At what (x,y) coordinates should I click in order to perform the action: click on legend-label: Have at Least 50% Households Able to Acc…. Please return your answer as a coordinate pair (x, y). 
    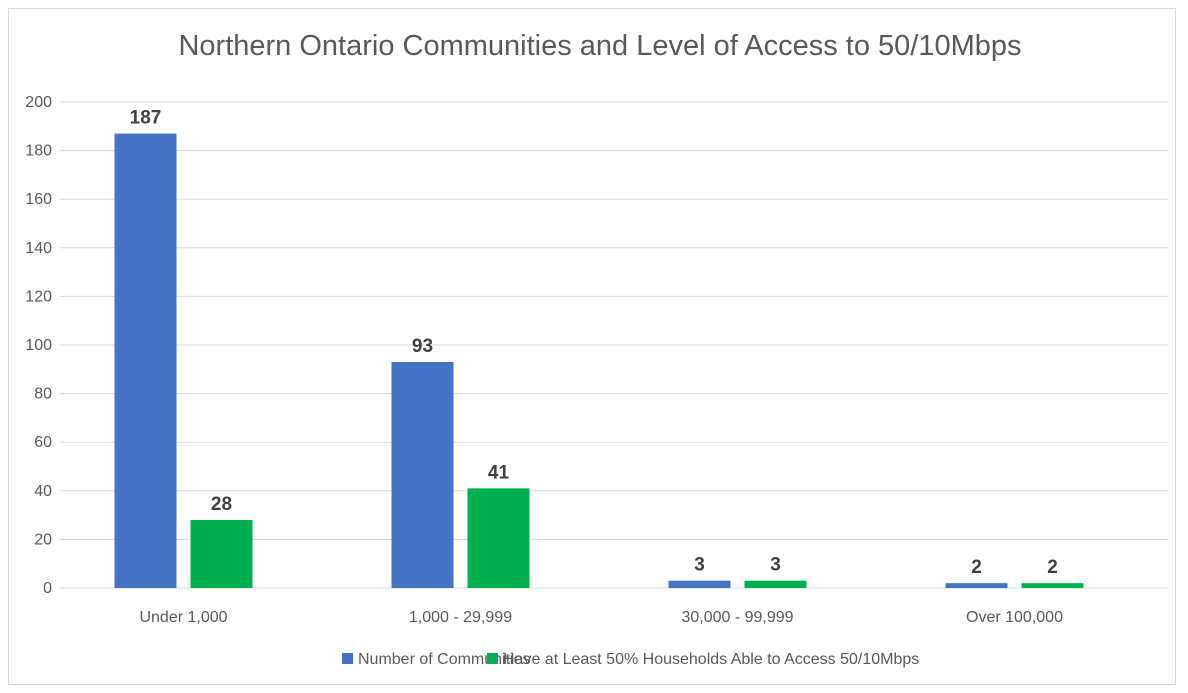
    Looking at the image, I should click on (711, 659).